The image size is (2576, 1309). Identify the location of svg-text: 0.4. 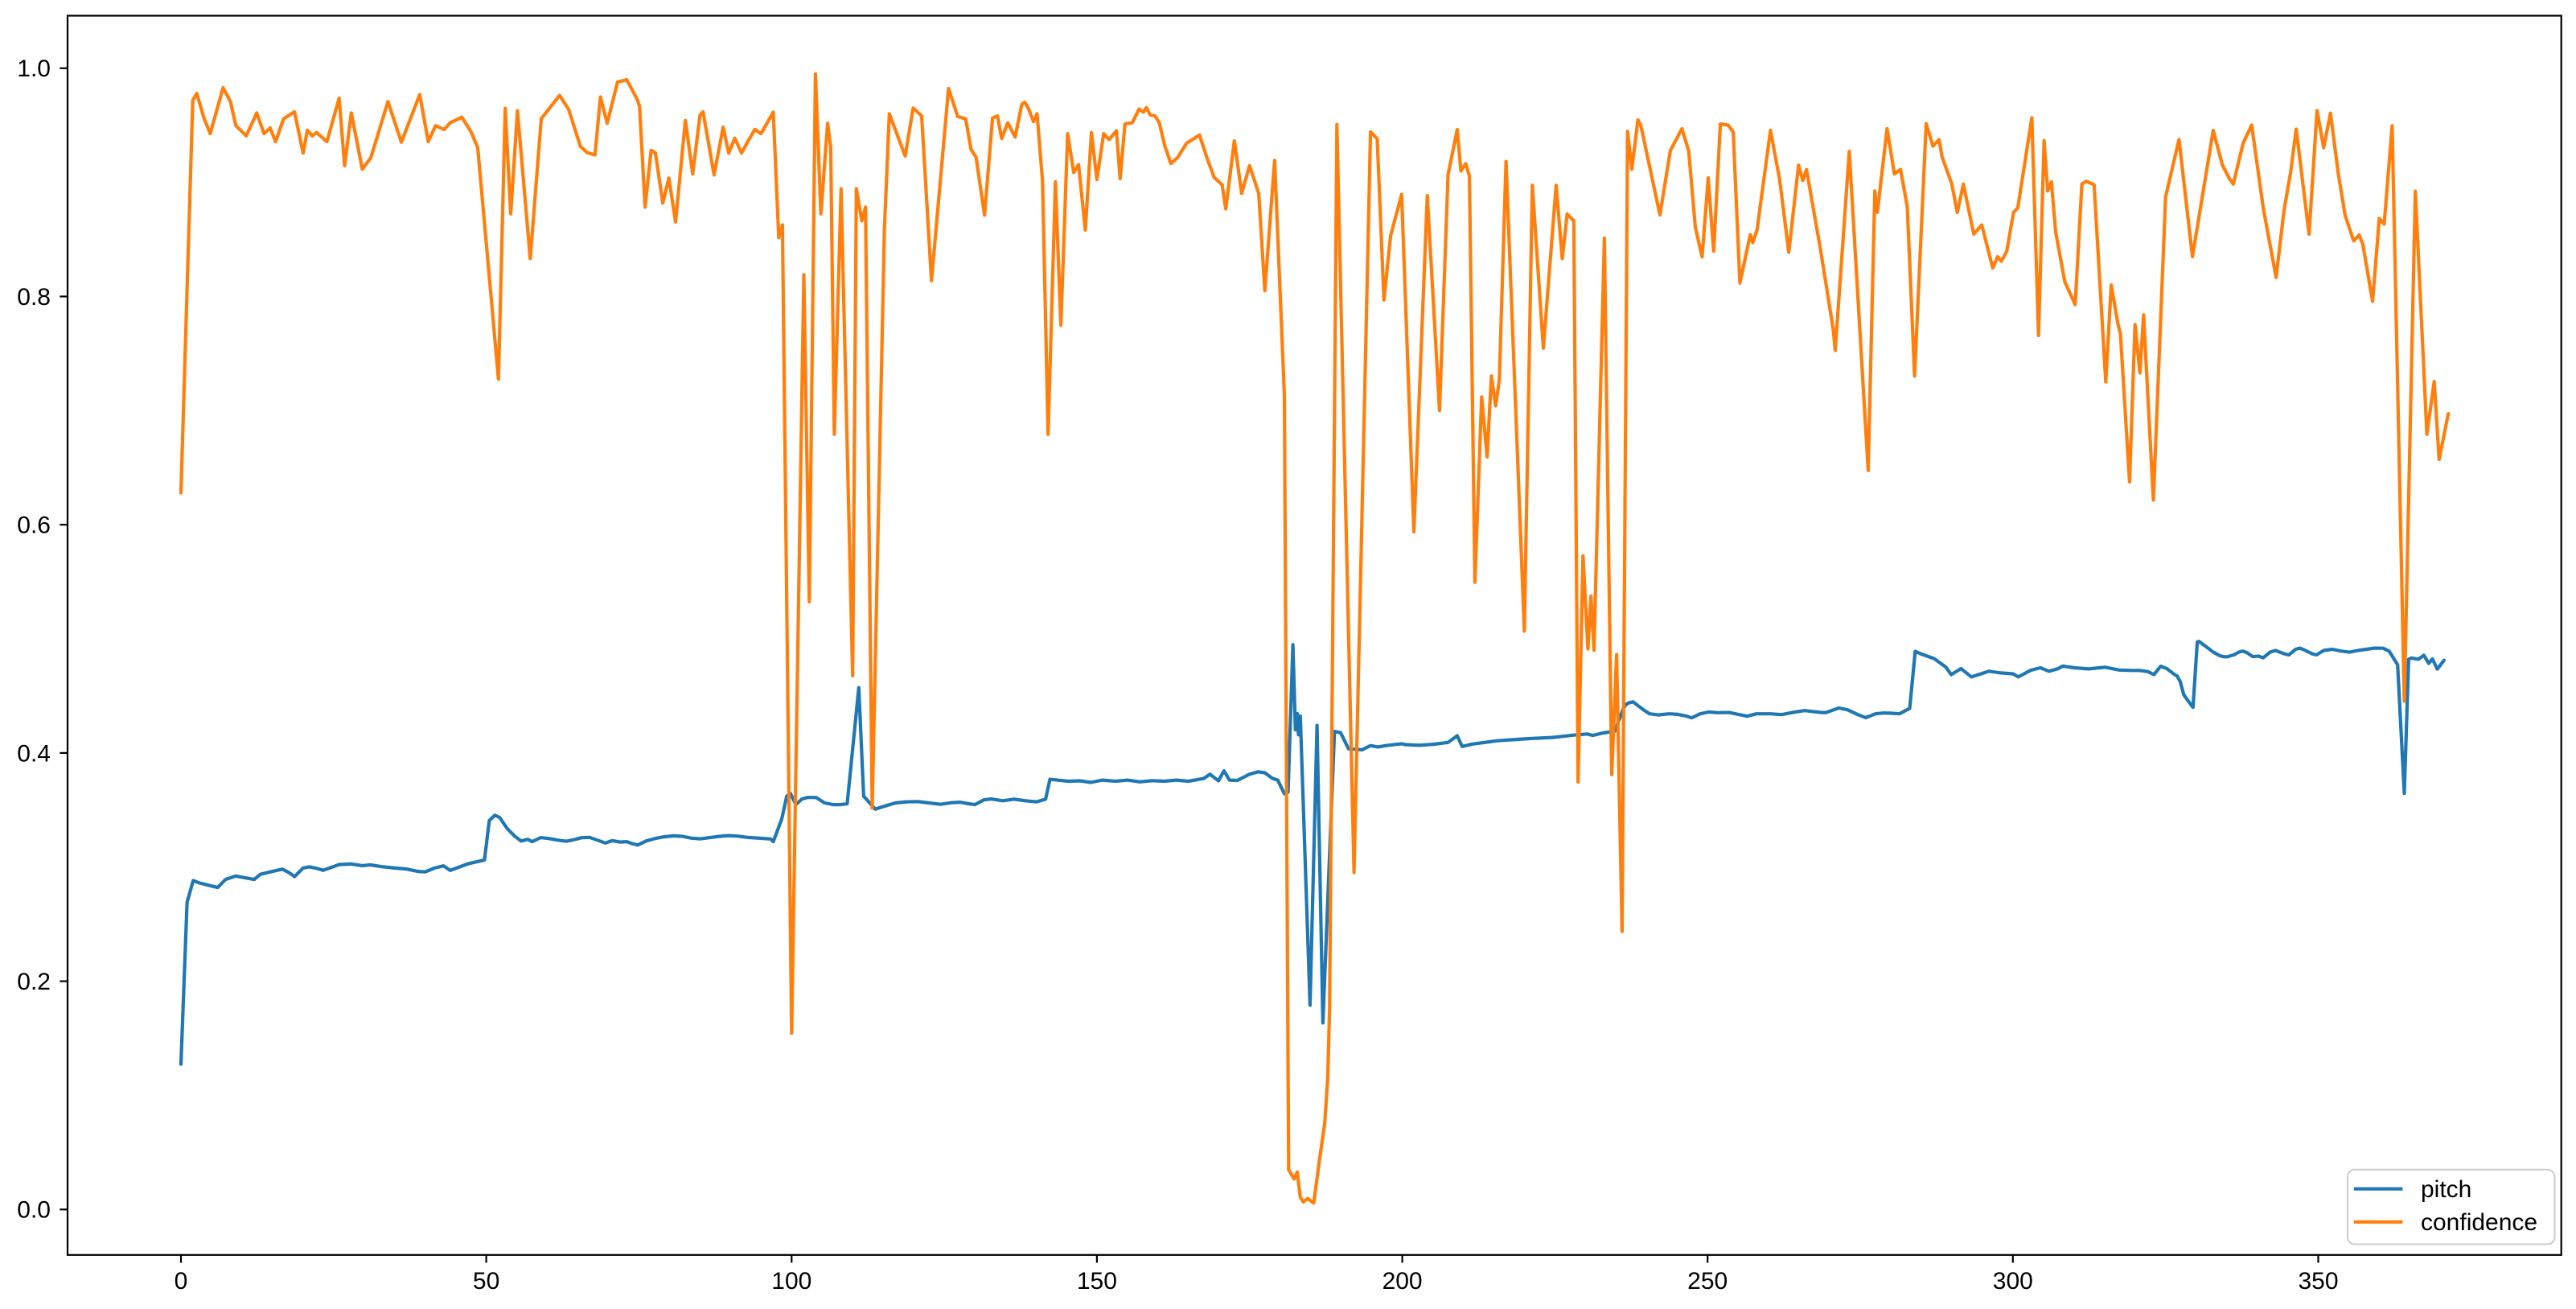
(34, 753).